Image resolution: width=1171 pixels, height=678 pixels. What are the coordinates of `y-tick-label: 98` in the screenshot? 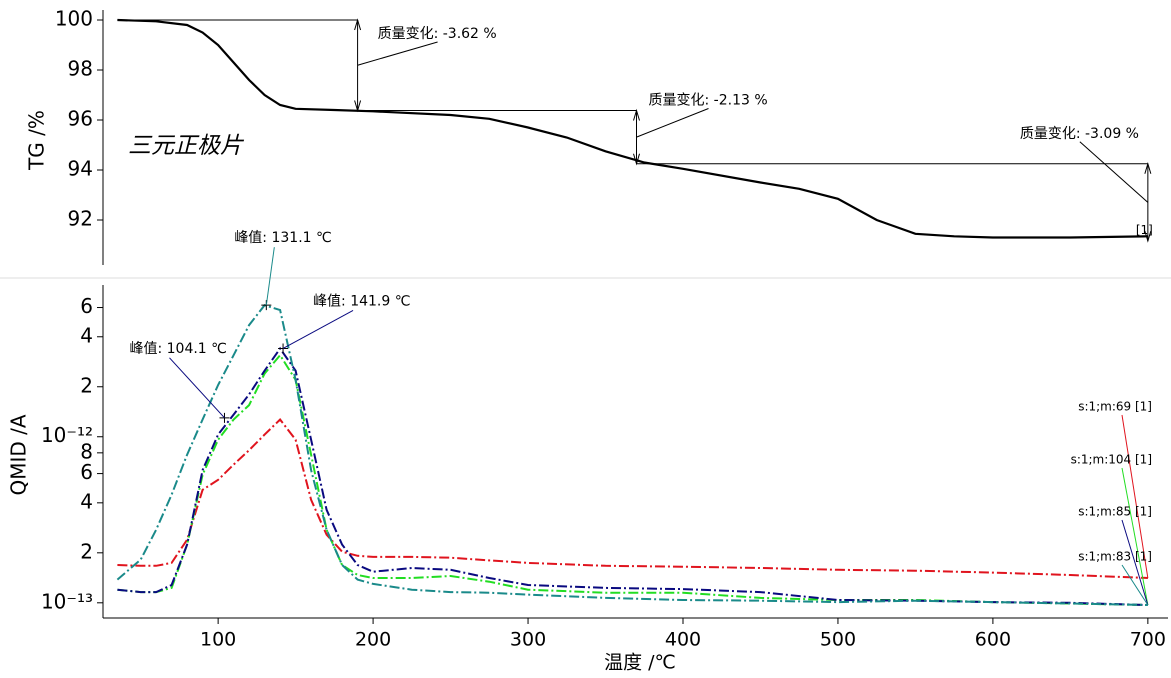 It's located at (80, 69).